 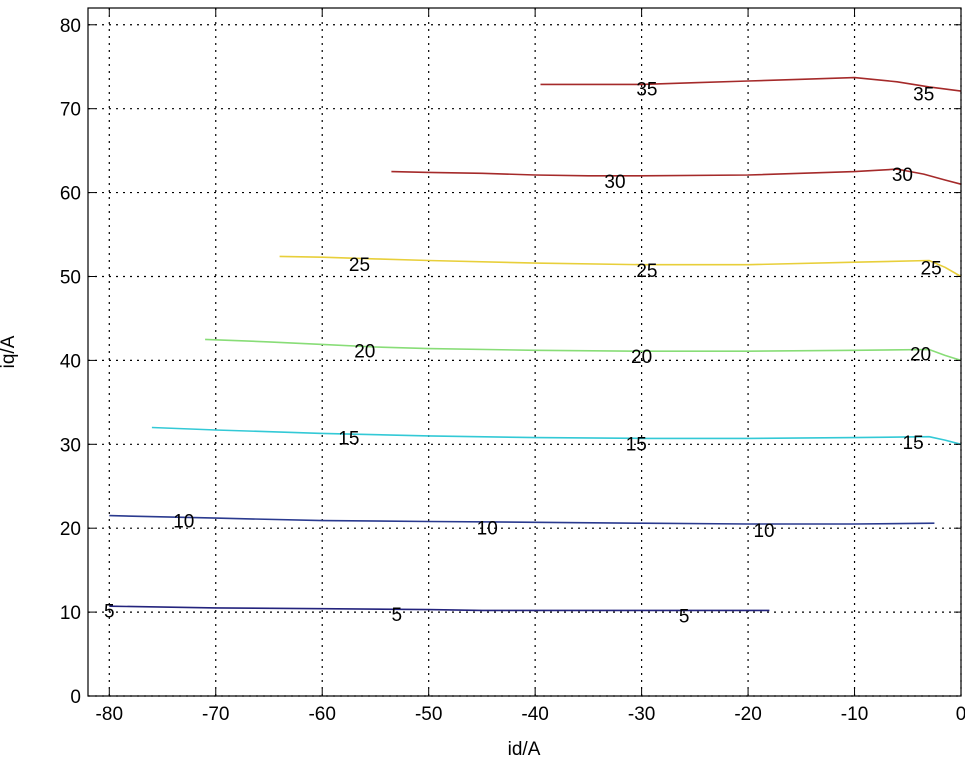 I want to click on y-tick-label: 10, so click(x=70, y=613).